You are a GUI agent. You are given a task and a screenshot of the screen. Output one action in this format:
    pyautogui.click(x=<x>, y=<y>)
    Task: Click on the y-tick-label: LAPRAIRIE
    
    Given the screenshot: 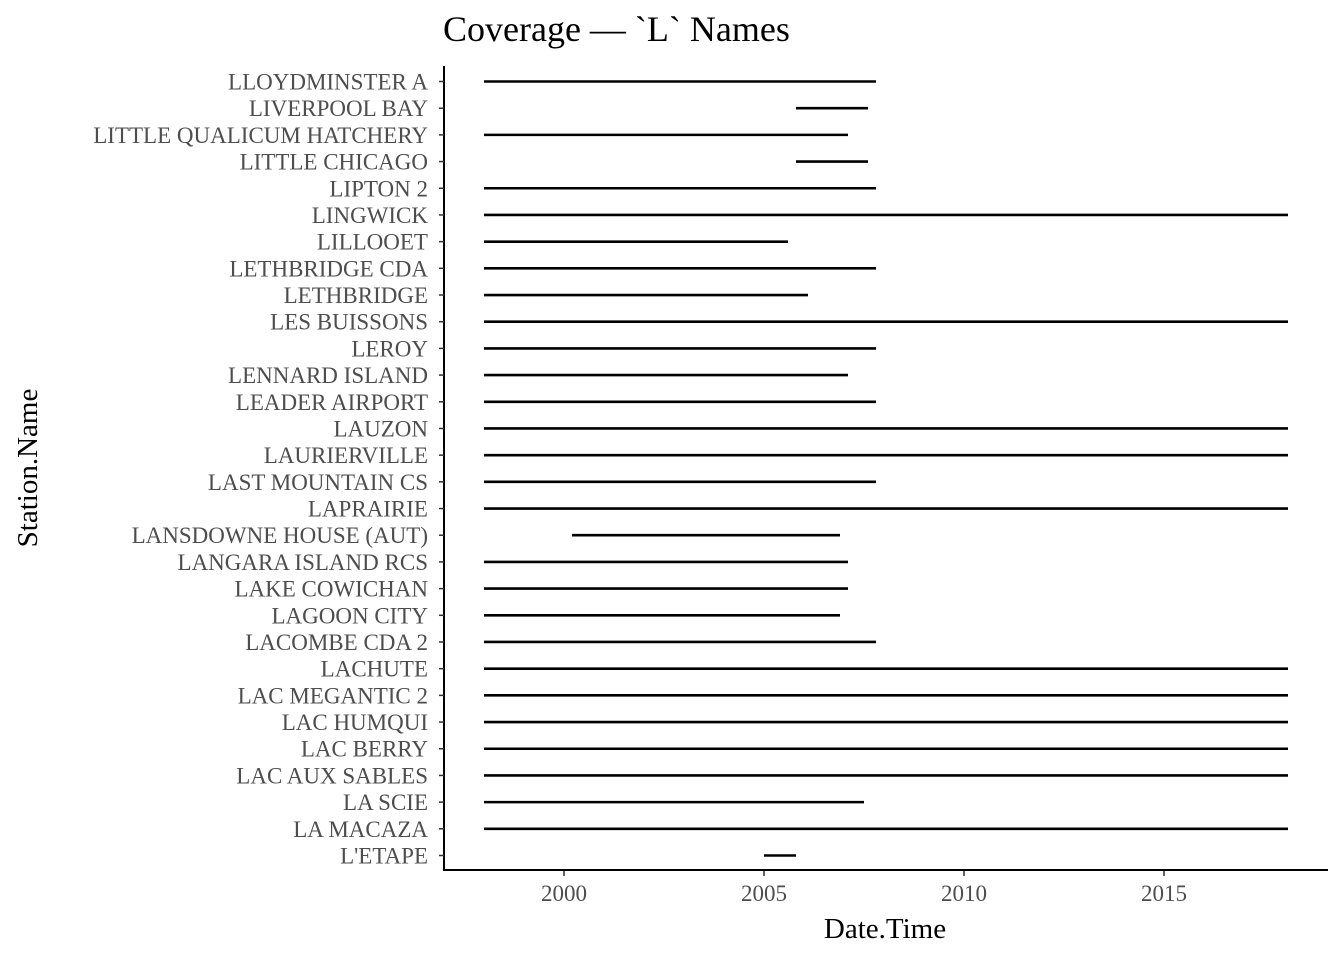 What is the action you would take?
    pyautogui.click(x=368, y=509)
    